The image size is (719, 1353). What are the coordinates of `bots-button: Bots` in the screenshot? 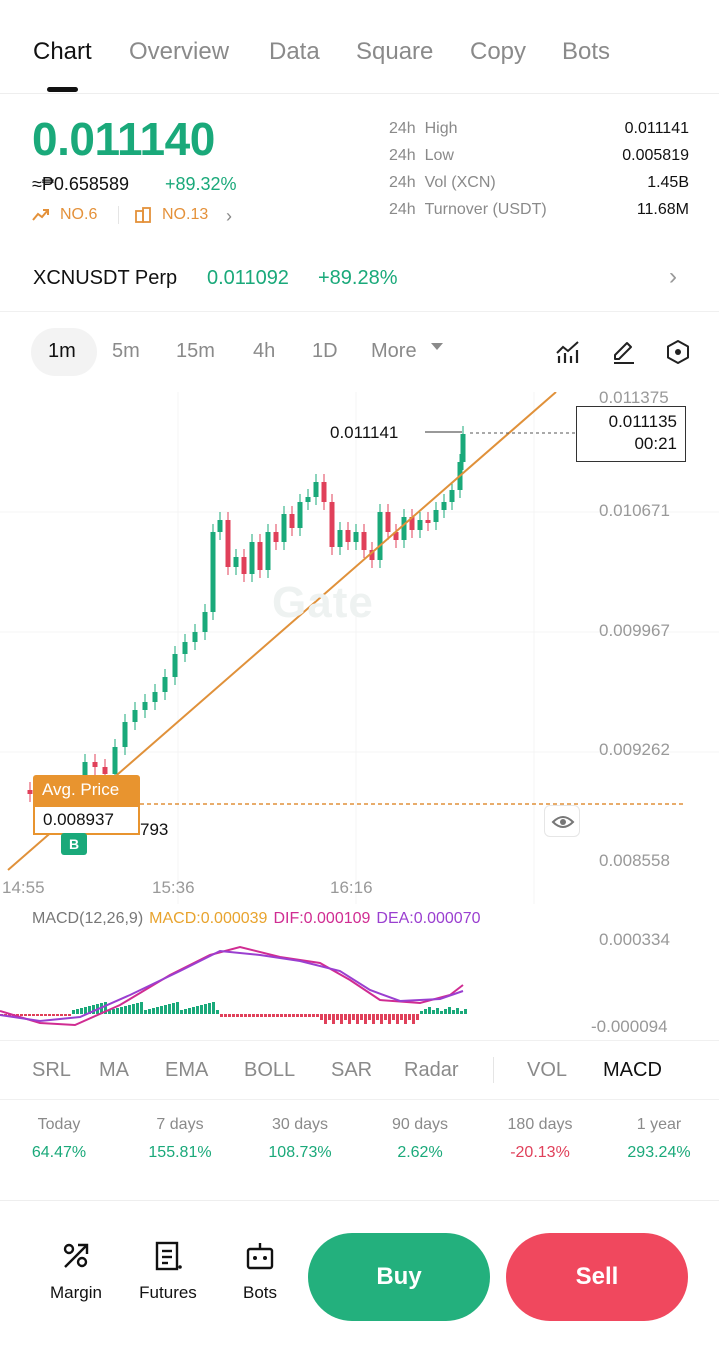 It's located at (260, 1271).